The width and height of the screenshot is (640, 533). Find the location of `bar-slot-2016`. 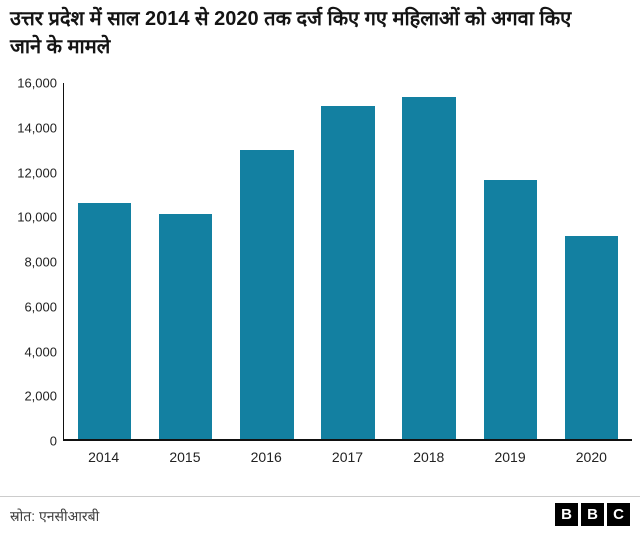

bar-slot-2016 is located at coordinates (266, 261).